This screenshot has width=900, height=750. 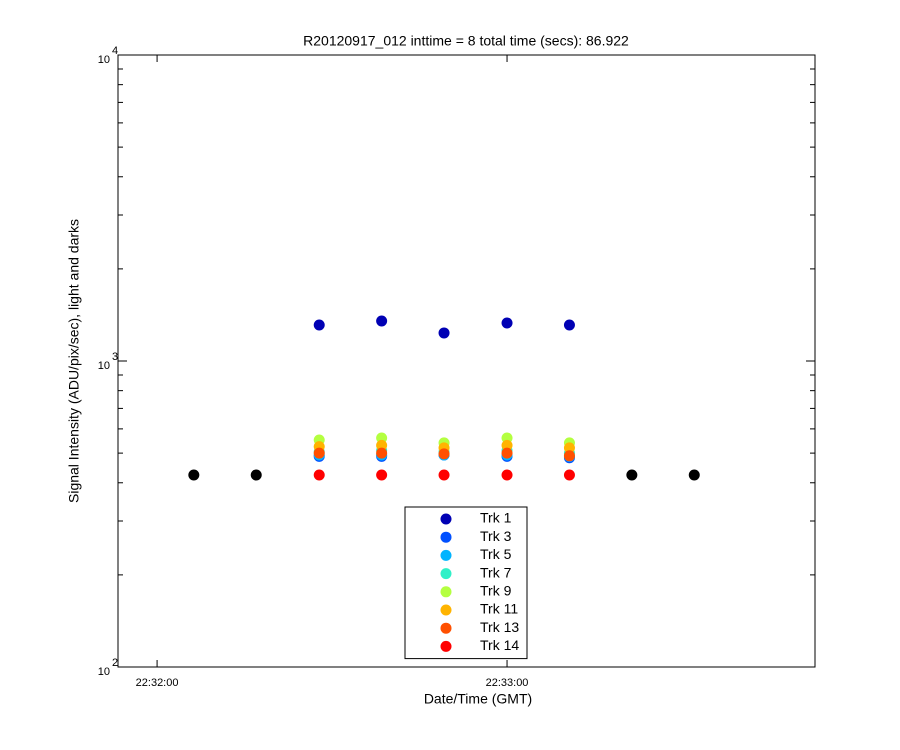 I want to click on legend-label: Trk 1, so click(x=496, y=518).